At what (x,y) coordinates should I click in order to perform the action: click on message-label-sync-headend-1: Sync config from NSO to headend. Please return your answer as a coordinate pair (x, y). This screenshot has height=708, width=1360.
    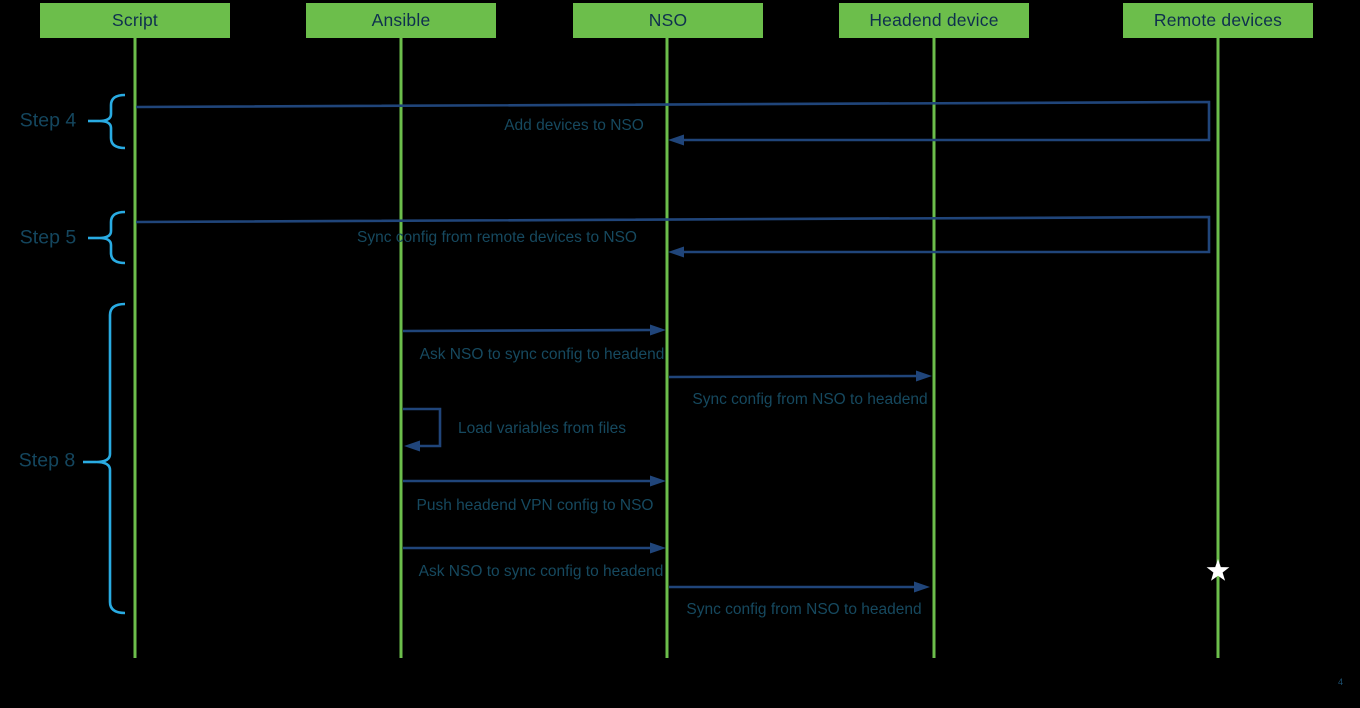
    Looking at the image, I should click on (810, 399).